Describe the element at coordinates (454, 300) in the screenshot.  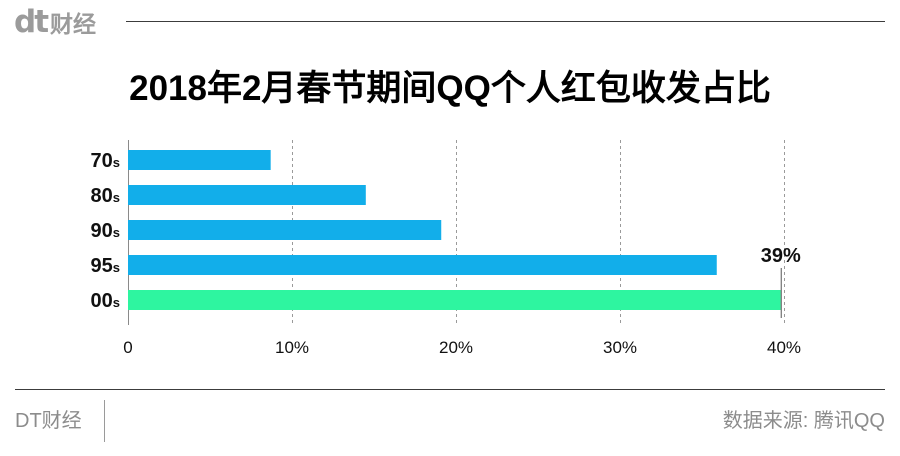
I see `bar-00s` at that location.